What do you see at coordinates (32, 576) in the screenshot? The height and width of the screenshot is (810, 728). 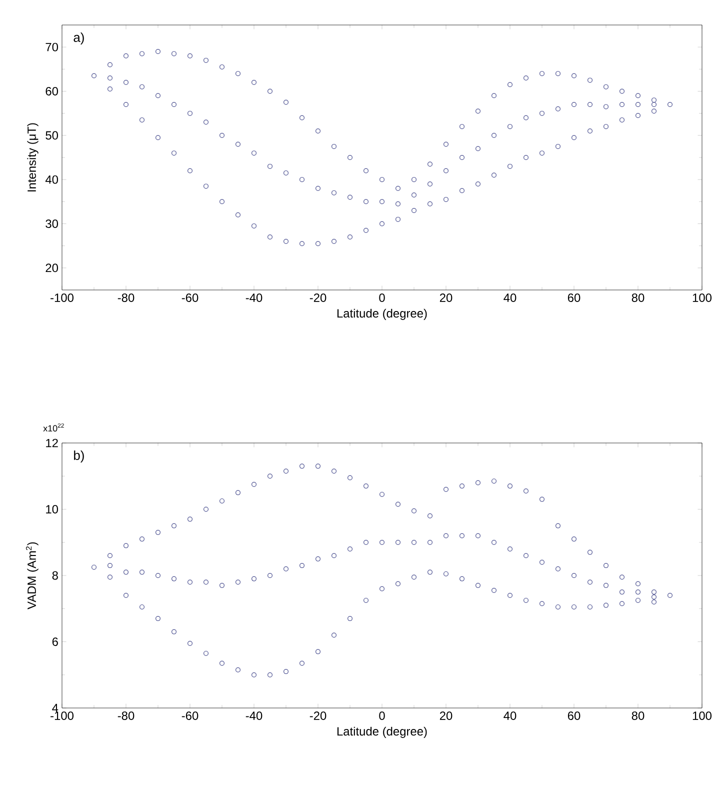 I see `y-axis-title: VADM (Am$^{2}$)` at bounding box center [32, 576].